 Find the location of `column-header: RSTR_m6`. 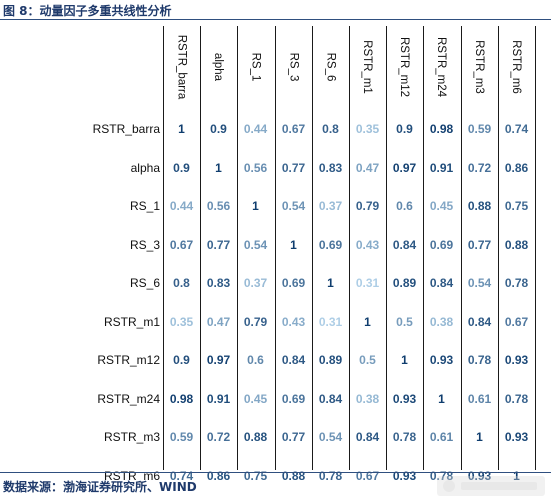

column-header: RSTR_m6 is located at coordinates (516, 67).